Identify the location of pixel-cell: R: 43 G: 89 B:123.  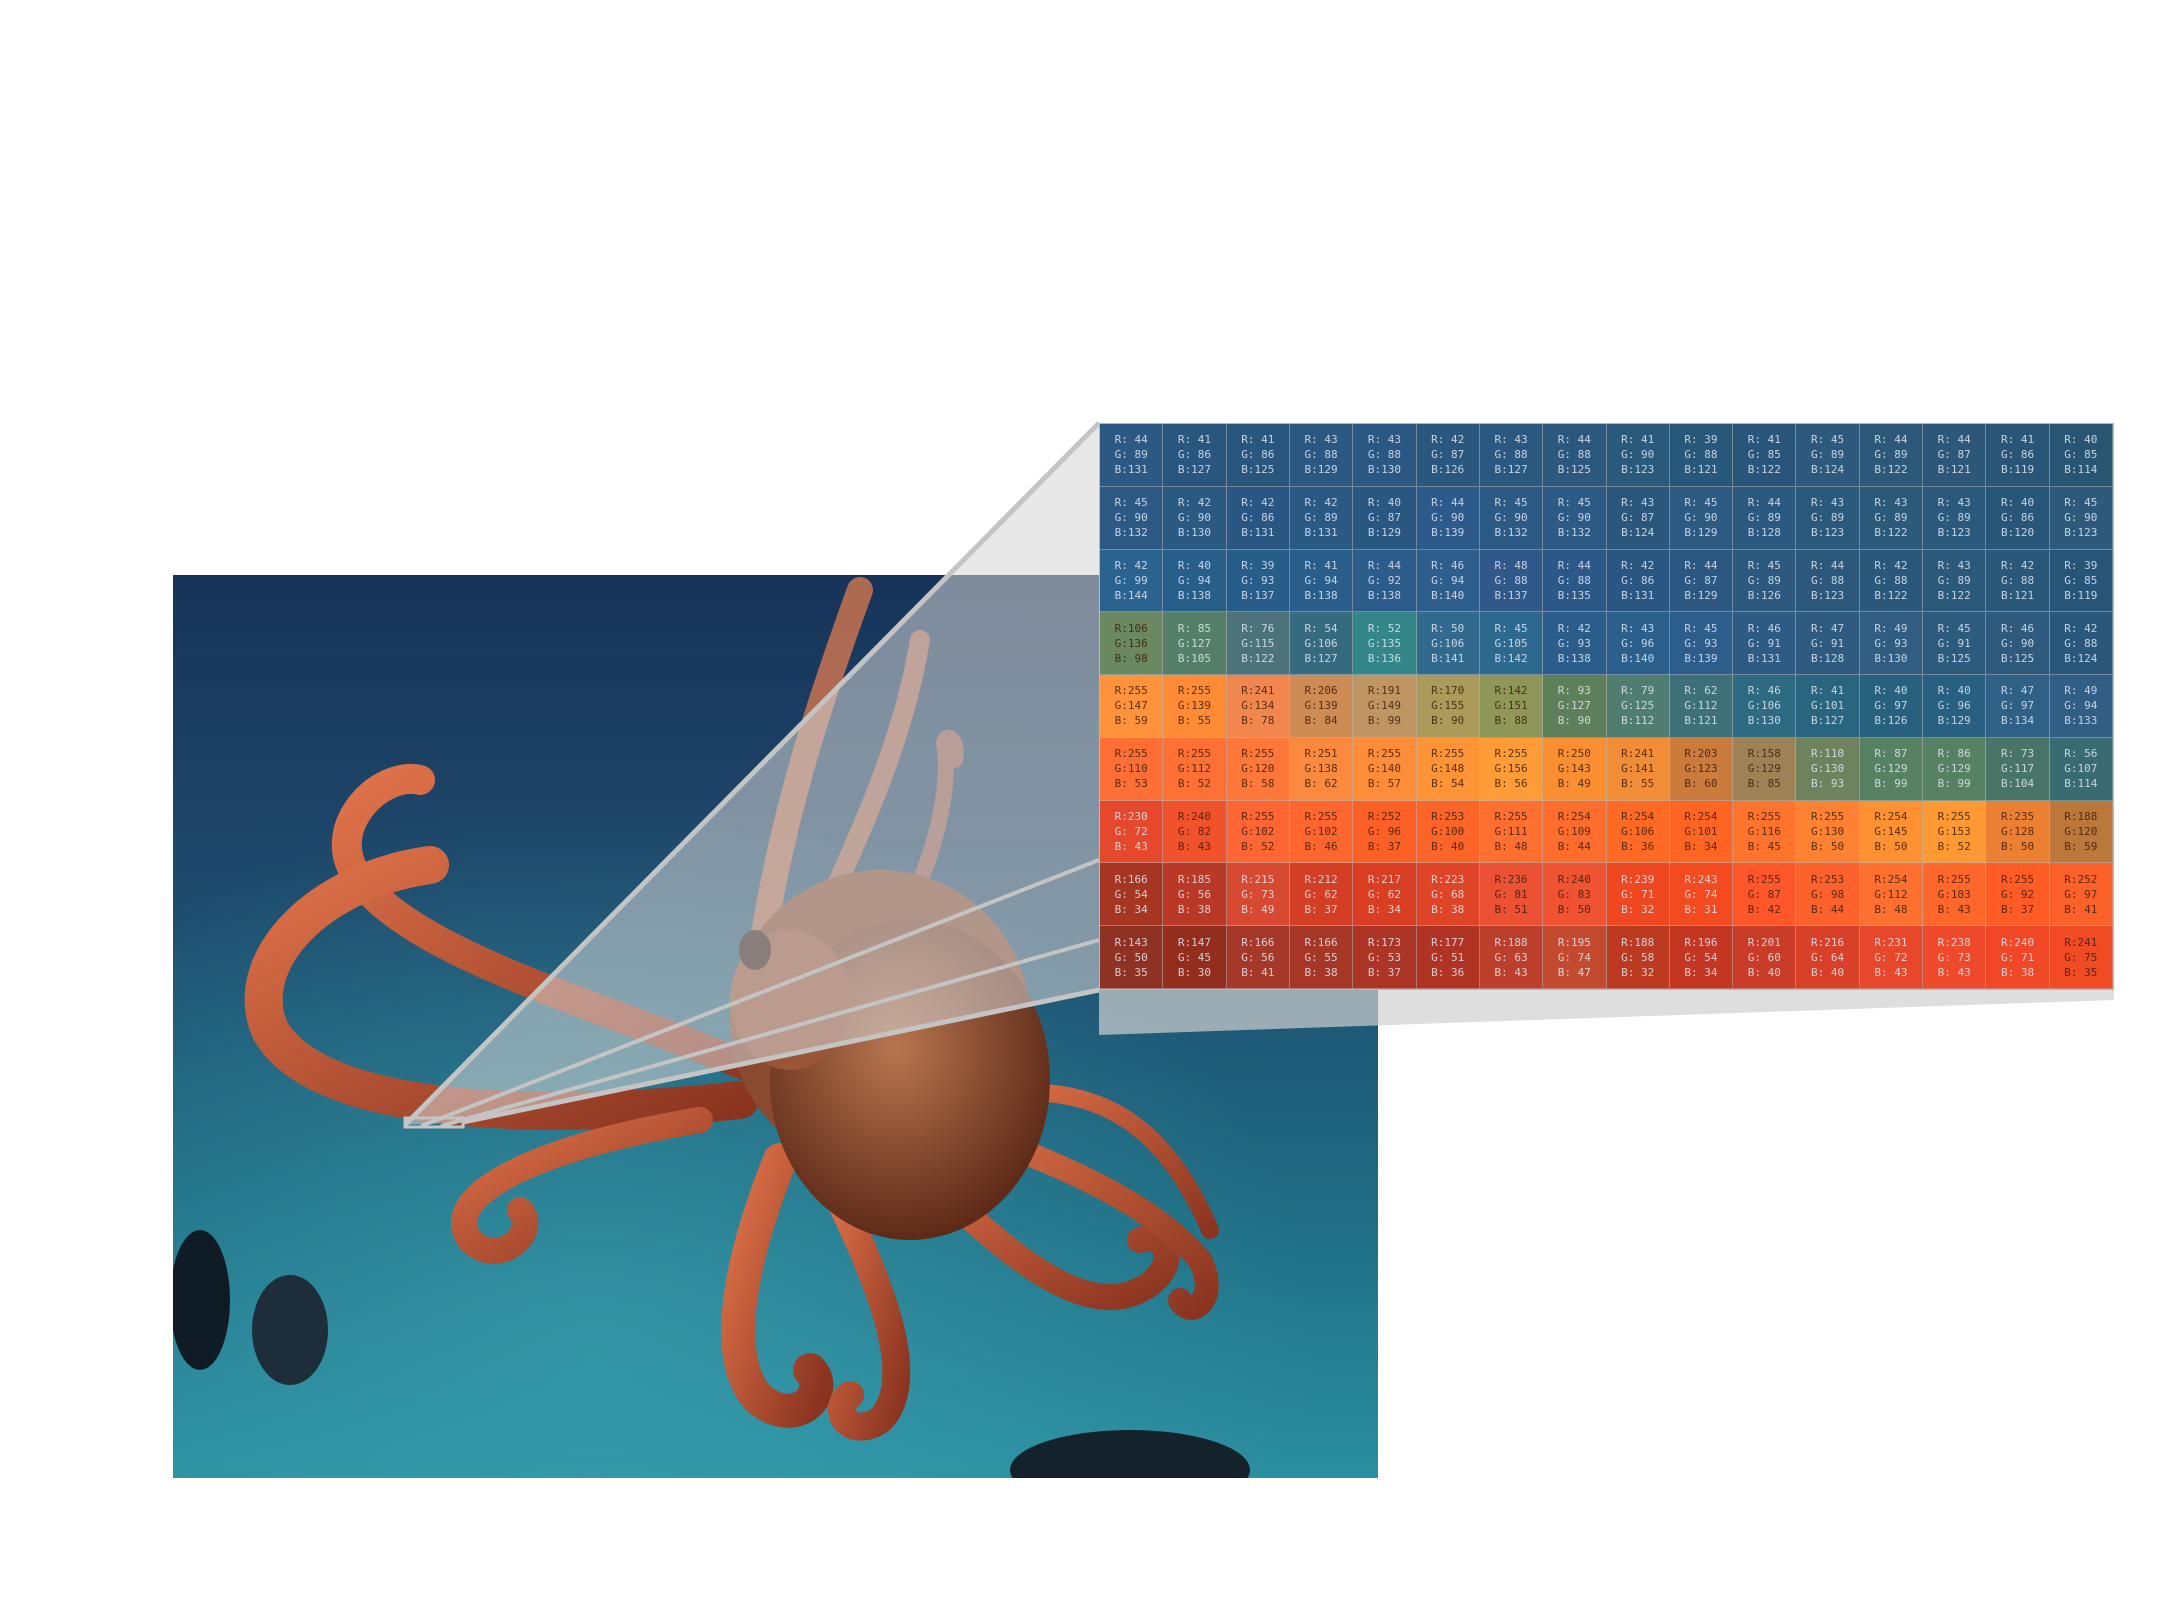
(1955, 518).